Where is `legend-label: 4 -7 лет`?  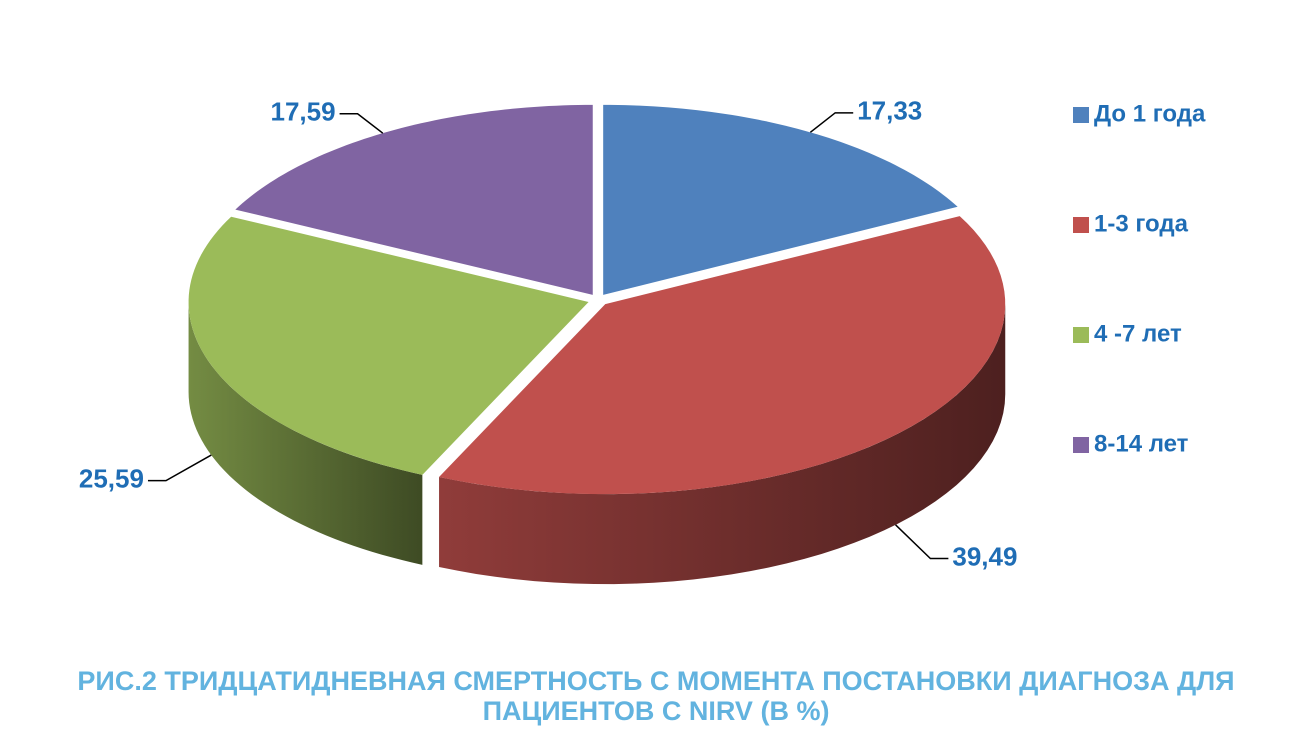
legend-label: 4 -7 лет is located at coordinates (1138, 333).